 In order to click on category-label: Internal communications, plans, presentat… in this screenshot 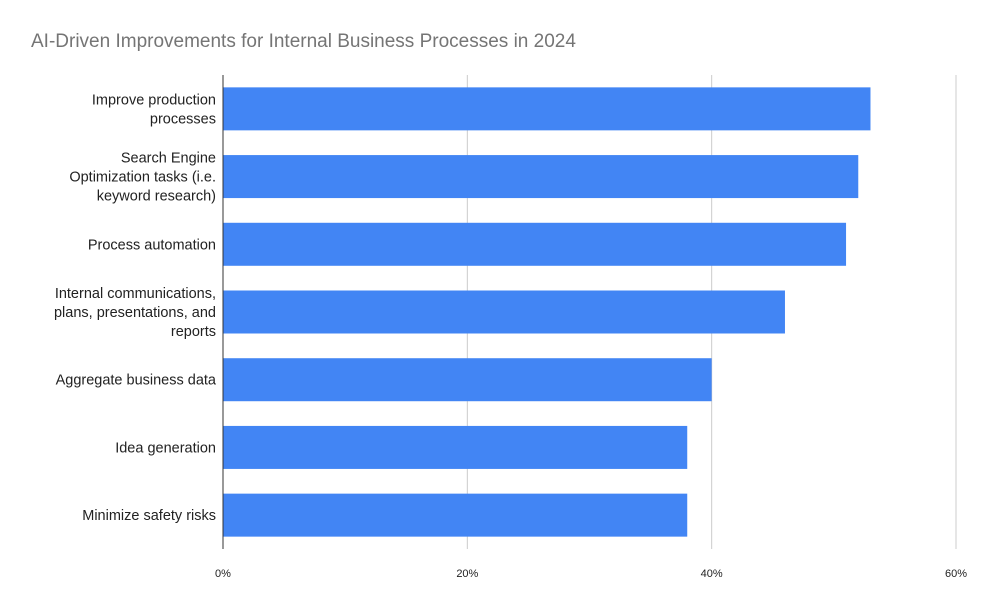, I will do `click(135, 313)`.